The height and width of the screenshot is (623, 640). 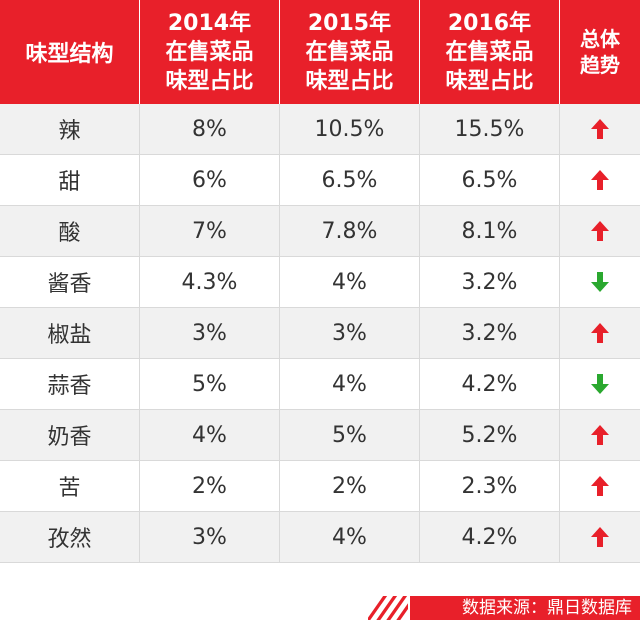 What do you see at coordinates (350, 333) in the screenshot?
I see `share-2015-cell: 3%` at bounding box center [350, 333].